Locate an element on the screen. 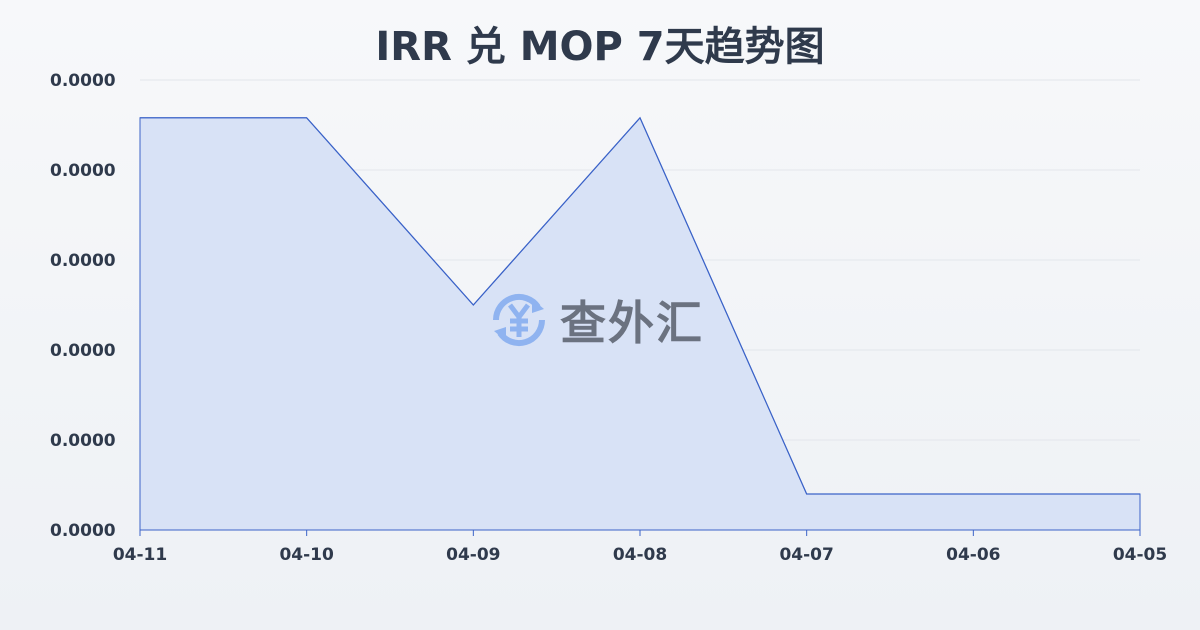 The height and width of the screenshot is (630, 1200). yen-exchange-icon is located at coordinates (519, 320).